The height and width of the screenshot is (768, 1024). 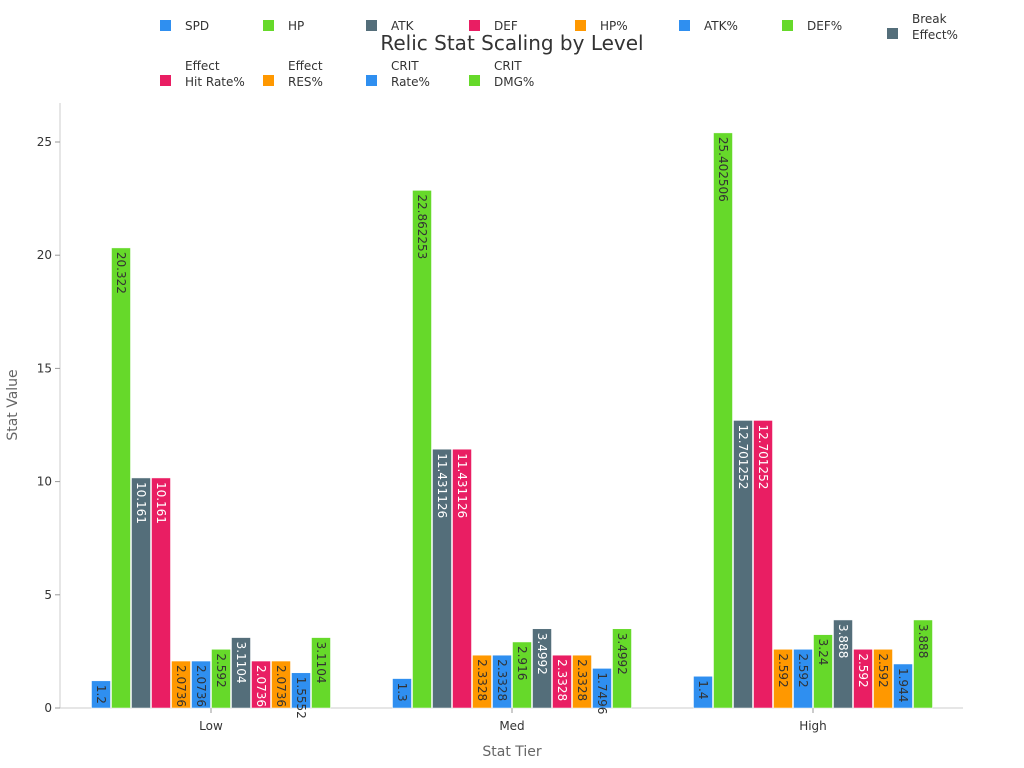 I want to click on x-tick-label: Low, so click(x=211, y=726).